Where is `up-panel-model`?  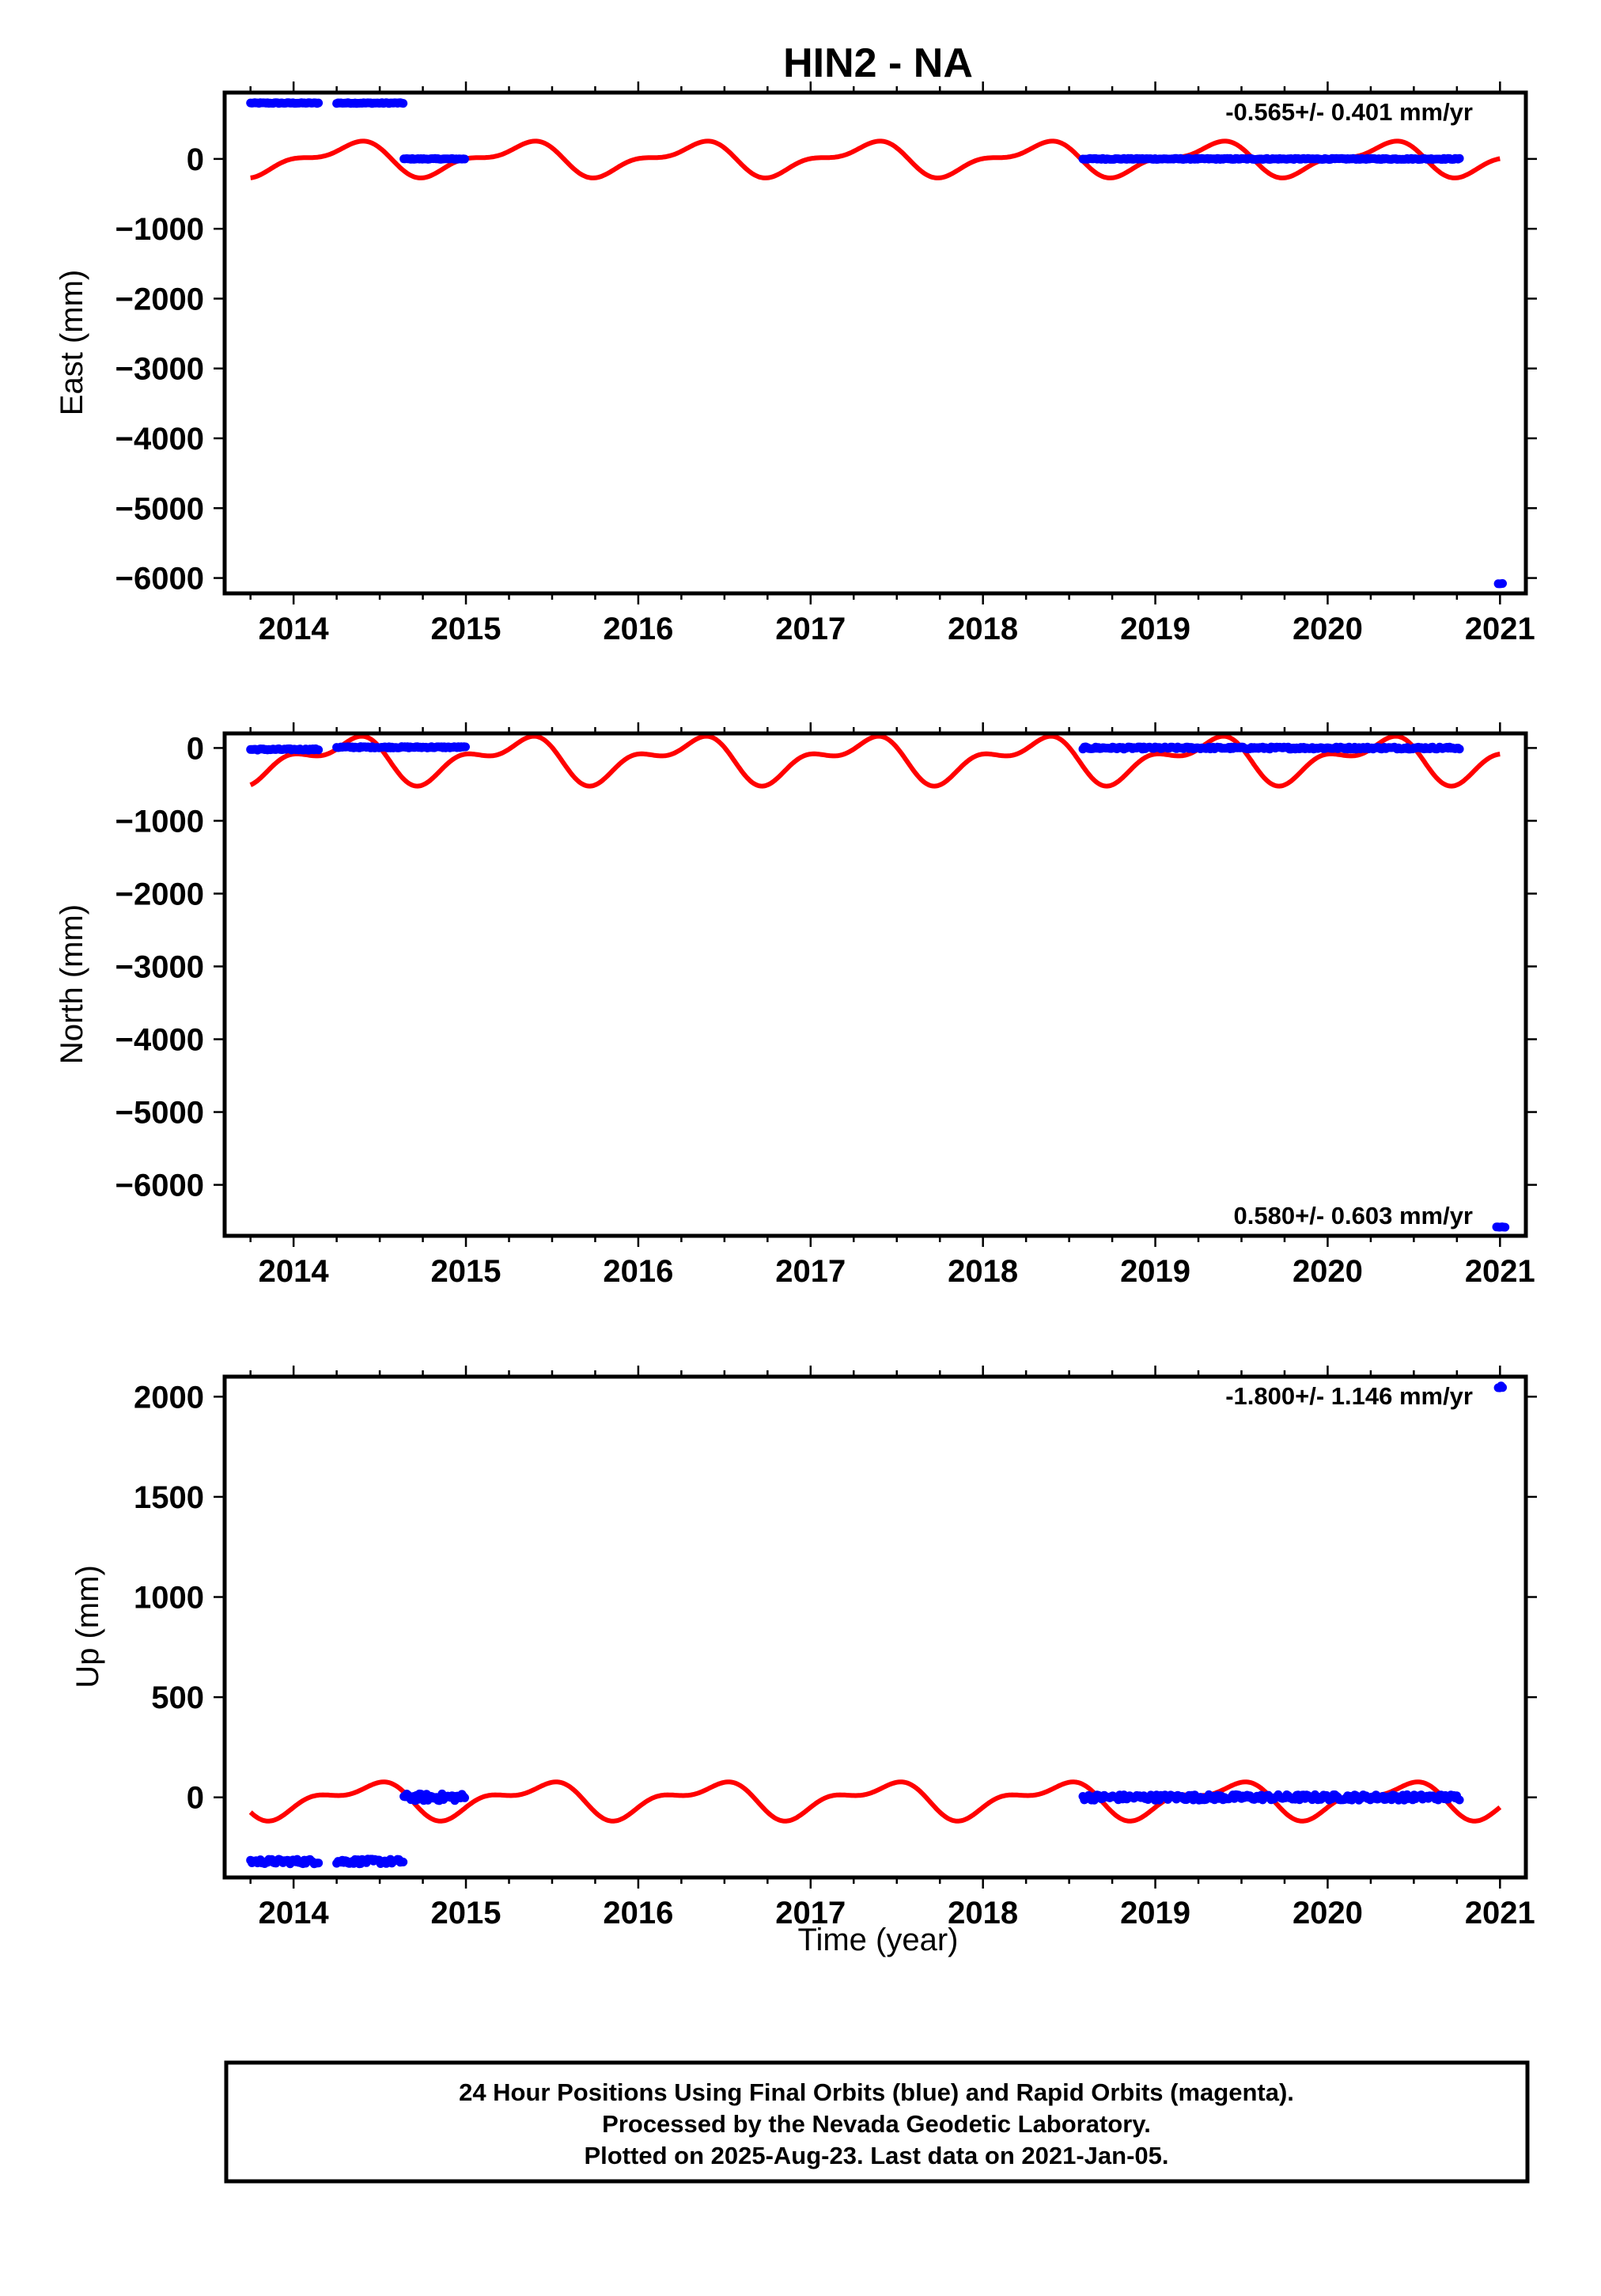 up-panel-model is located at coordinates (875, 1802).